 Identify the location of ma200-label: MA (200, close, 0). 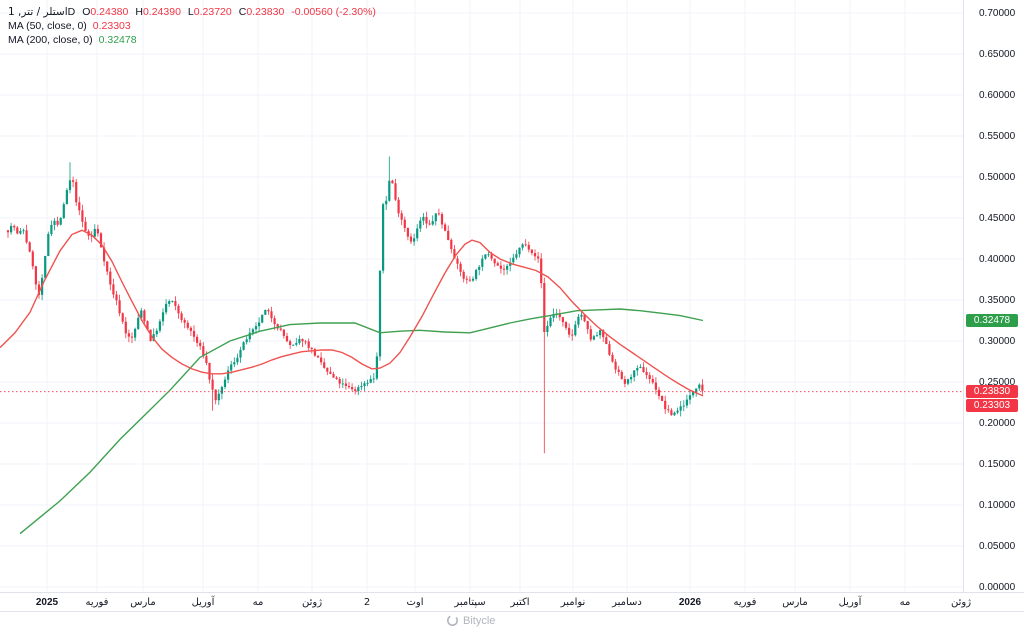
(50, 40).